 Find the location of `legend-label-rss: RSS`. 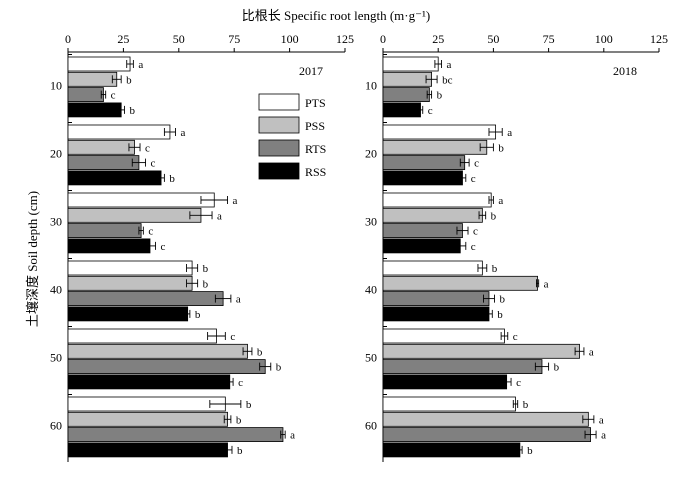

legend-label-rss: RSS is located at coordinates (315, 172).